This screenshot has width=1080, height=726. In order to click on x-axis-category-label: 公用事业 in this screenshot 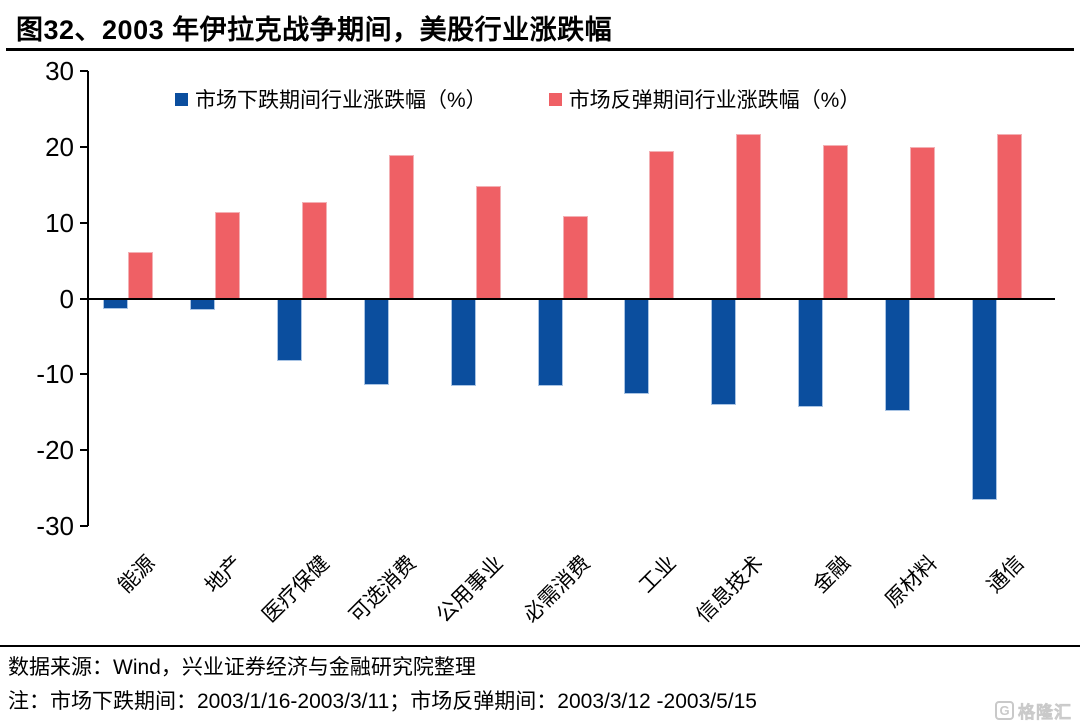, I will do `click(469, 589)`.